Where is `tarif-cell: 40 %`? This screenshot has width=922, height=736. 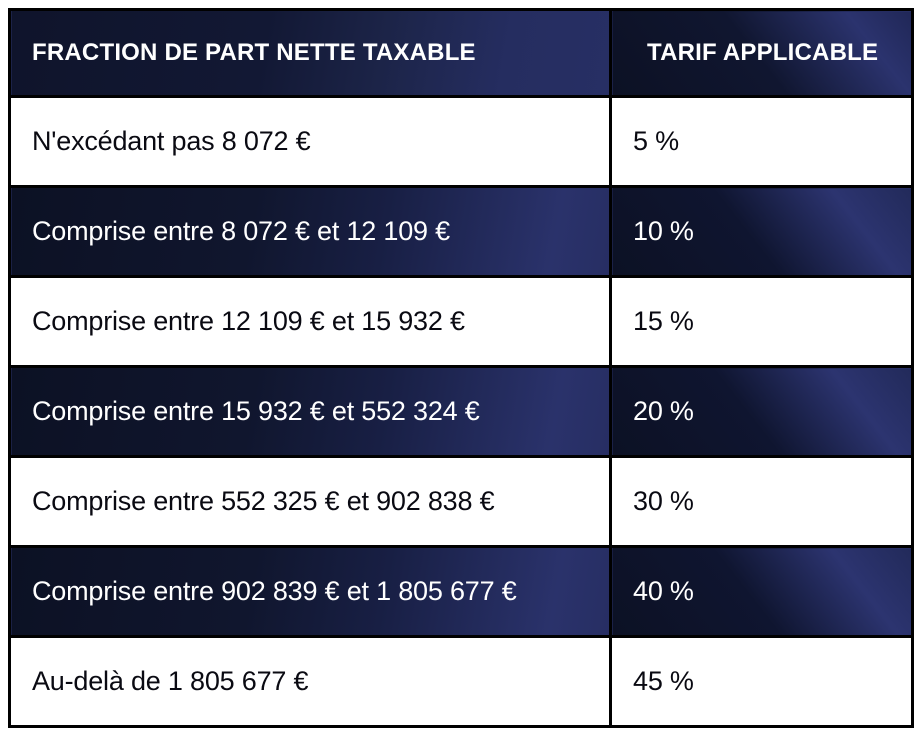
tarif-cell: 40 % is located at coordinates (761, 591).